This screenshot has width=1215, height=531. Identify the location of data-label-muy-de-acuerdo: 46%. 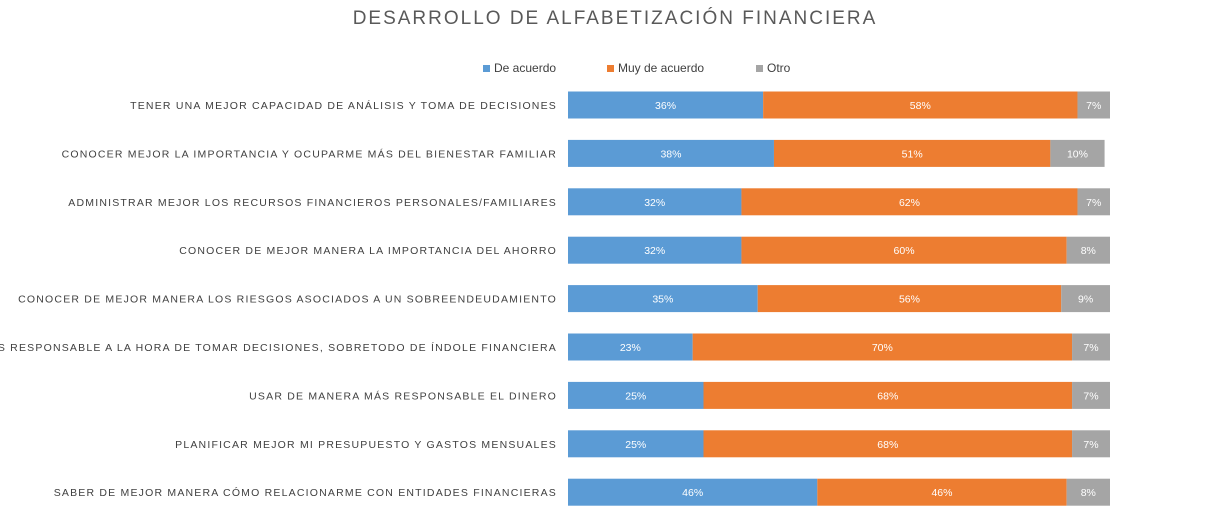
(941, 493).